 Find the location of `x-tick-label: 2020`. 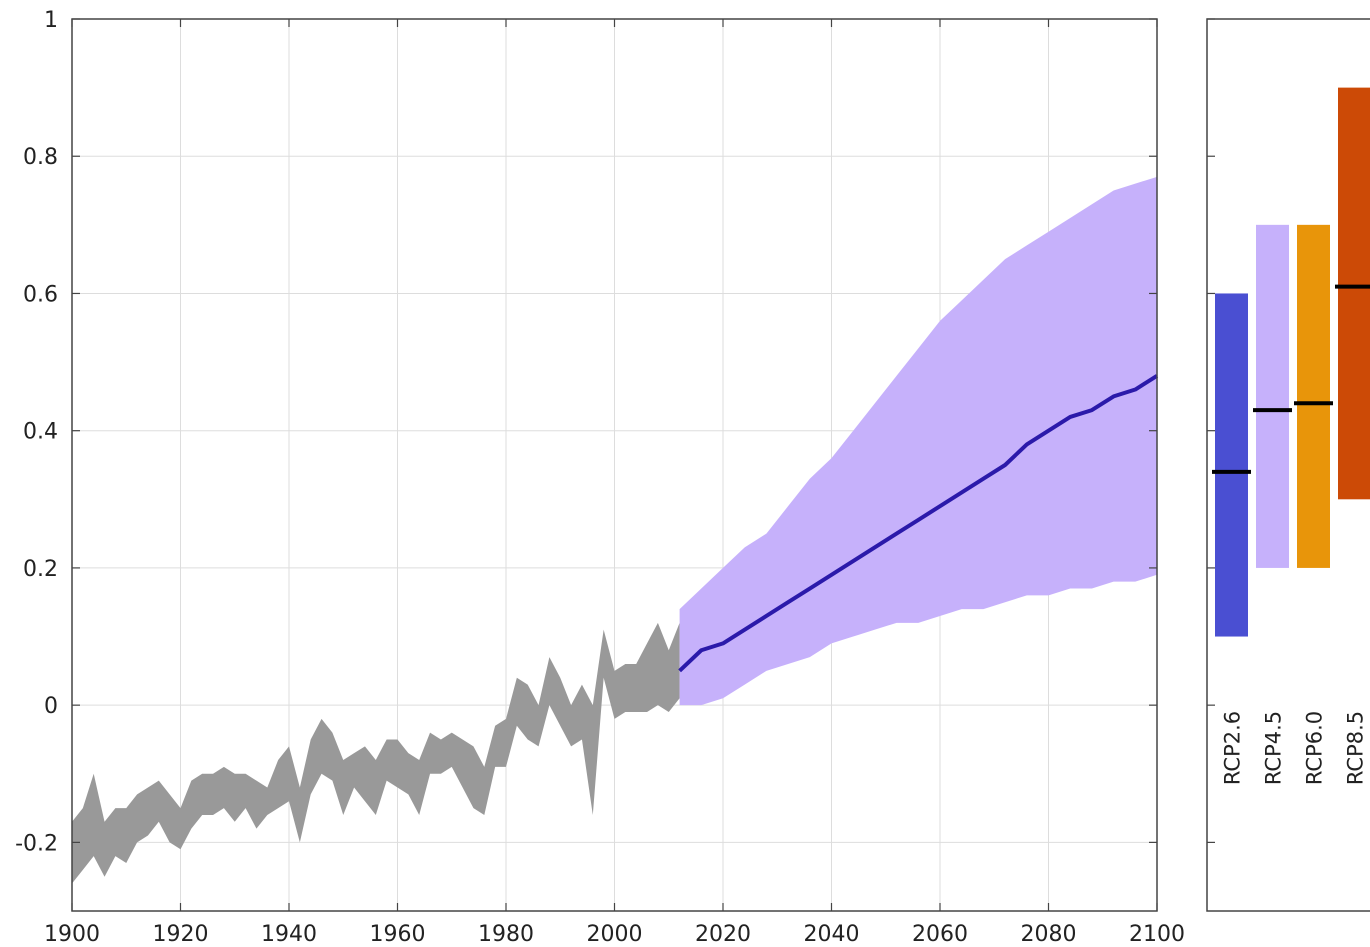

x-tick-label: 2020 is located at coordinates (723, 934).